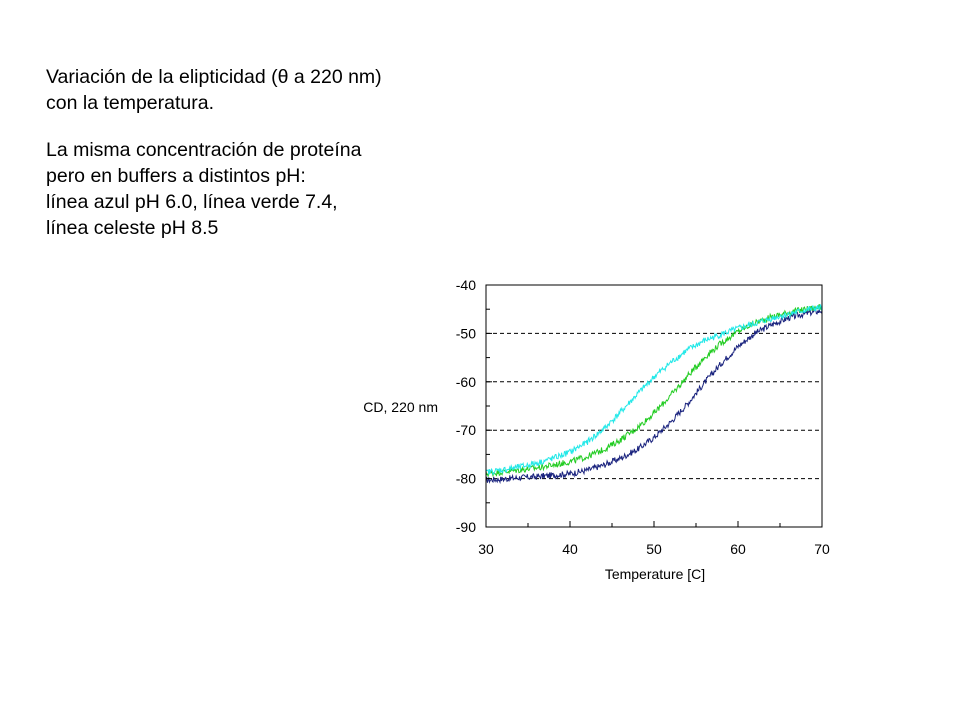  Describe the element at coordinates (192, 202) in the screenshot. I see `caption-body-line-3: línea azul pH 6.0, línea verde 7.4,` at that location.